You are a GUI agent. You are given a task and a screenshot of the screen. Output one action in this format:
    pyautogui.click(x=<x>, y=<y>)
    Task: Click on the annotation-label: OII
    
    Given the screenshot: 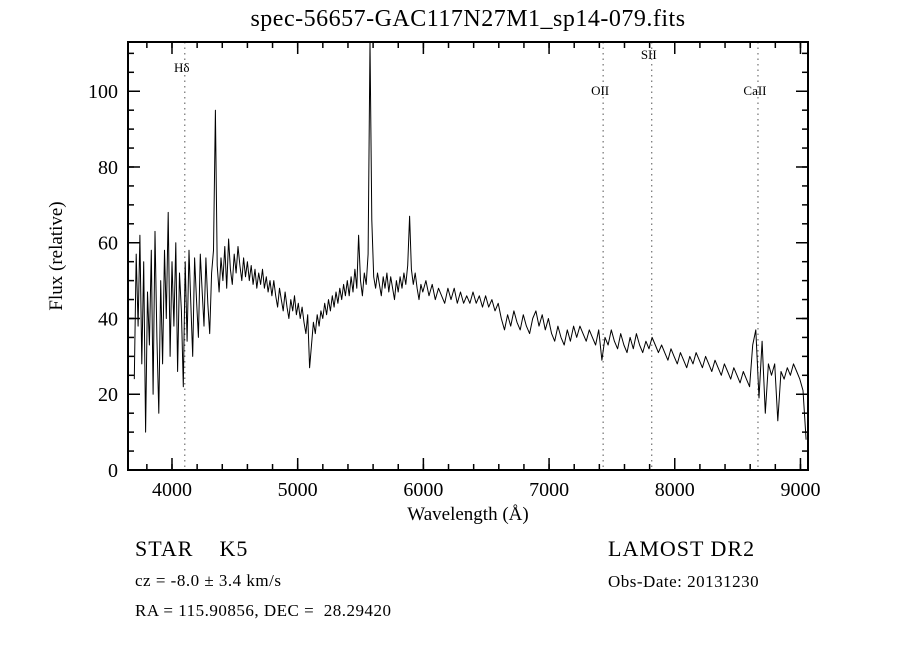 What is the action you would take?
    pyautogui.click(x=600, y=90)
    